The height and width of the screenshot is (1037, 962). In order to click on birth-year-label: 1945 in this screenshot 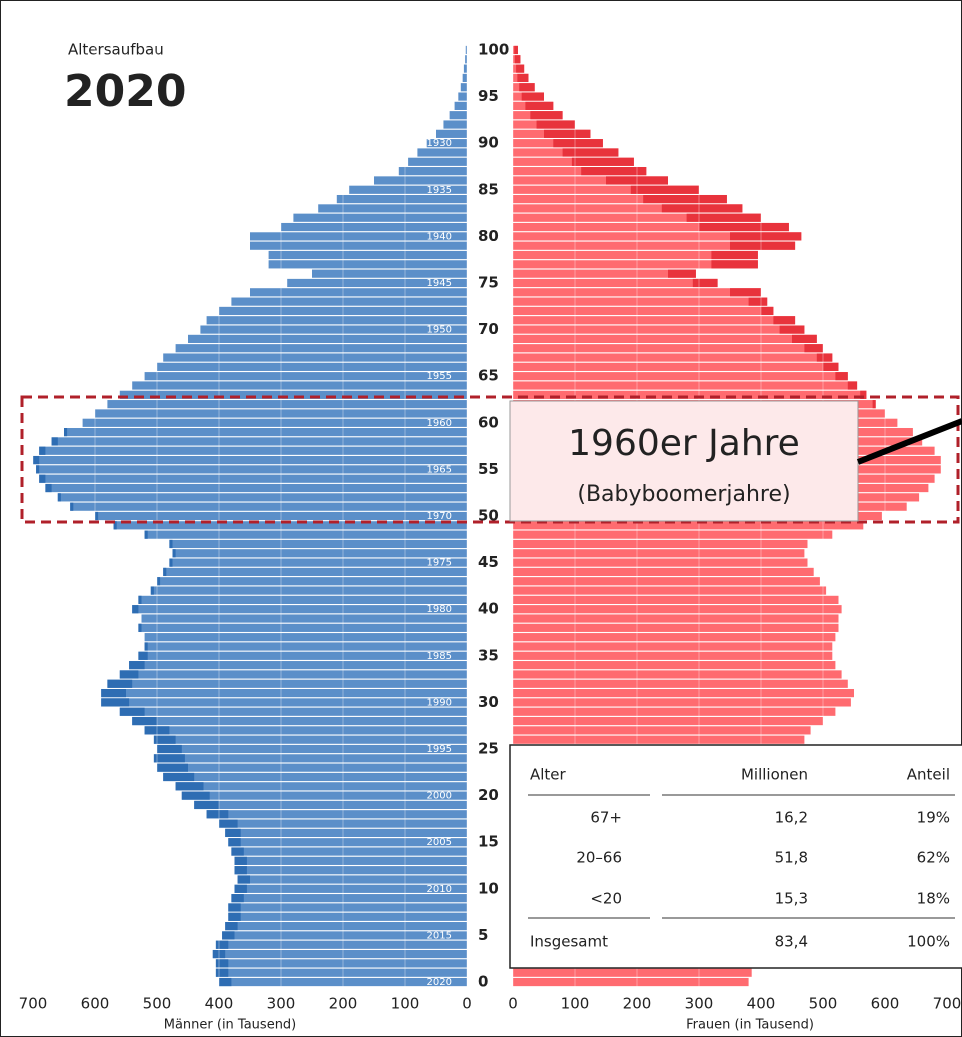, I will do `click(439, 283)`.